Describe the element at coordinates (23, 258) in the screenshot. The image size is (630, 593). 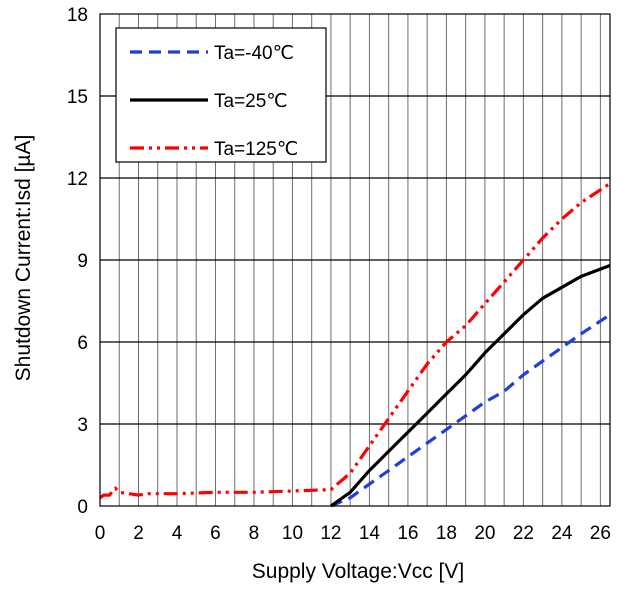
I see `y-axis-label: Shutdown Current:Isd [µA]` at that location.